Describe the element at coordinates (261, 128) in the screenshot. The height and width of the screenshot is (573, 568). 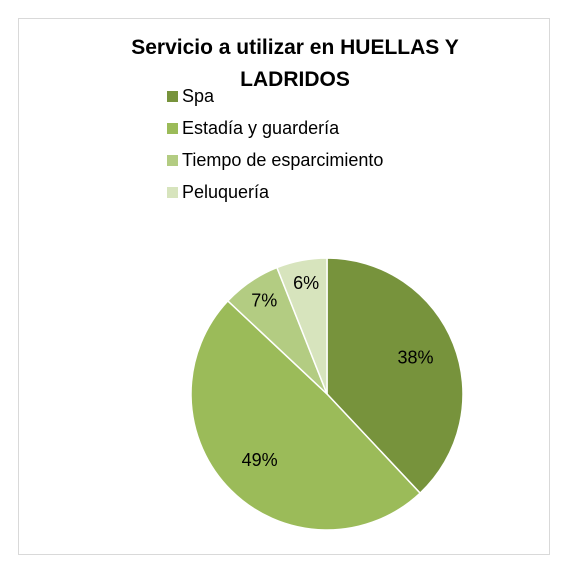
I see `legend-label: Estadía y guardería` at that location.